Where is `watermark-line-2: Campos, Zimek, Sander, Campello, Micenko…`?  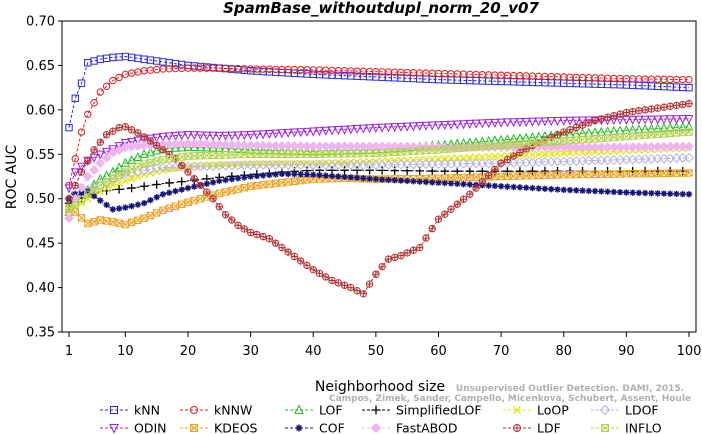
watermark-line-2: Campos, Zimek, Sander, Campello, Micenko… is located at coordinates (510, 399).